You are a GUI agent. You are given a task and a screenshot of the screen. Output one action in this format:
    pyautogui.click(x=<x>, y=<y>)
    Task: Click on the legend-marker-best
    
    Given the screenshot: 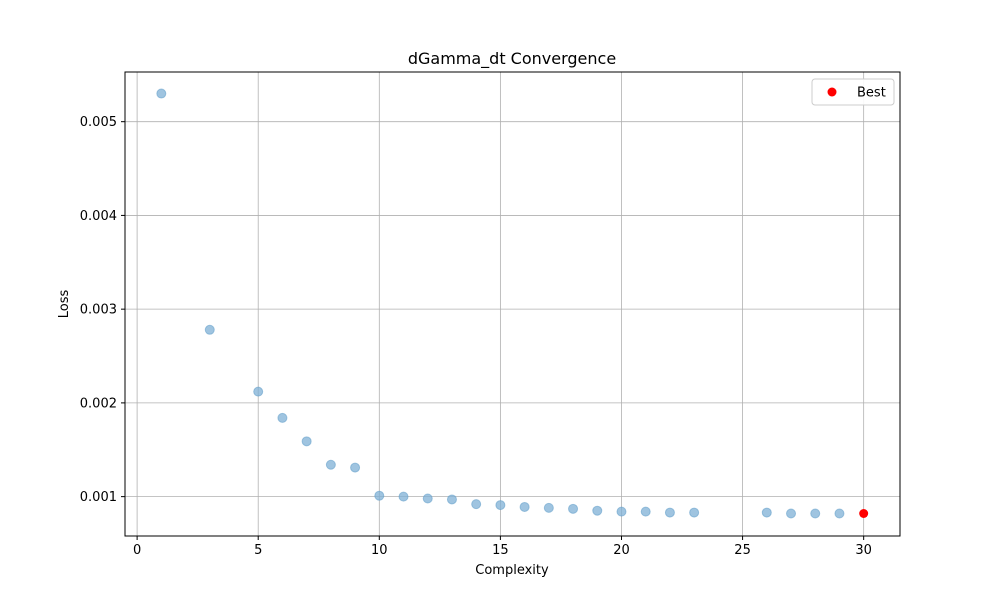 What is the action you would take?
    pyautogui.click(x=832, y=92)
    